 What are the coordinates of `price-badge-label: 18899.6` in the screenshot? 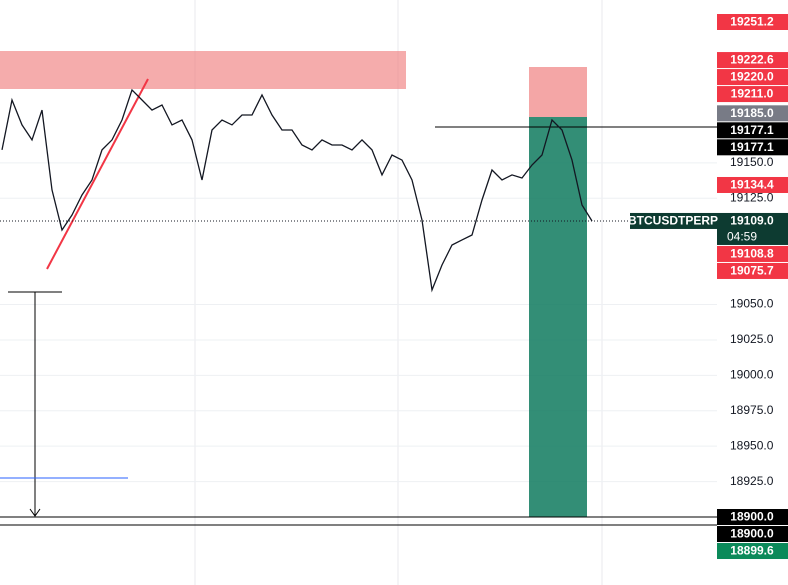 It's located at (752, 551).